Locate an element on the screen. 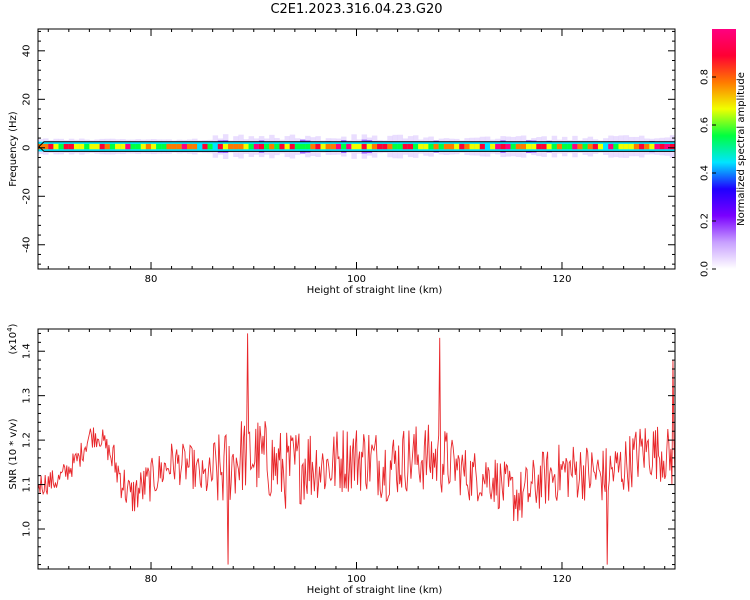  colorbar-ticks: 0.0 0.2 0.4 0.6 0.8 is located at coordinates (708, 173).